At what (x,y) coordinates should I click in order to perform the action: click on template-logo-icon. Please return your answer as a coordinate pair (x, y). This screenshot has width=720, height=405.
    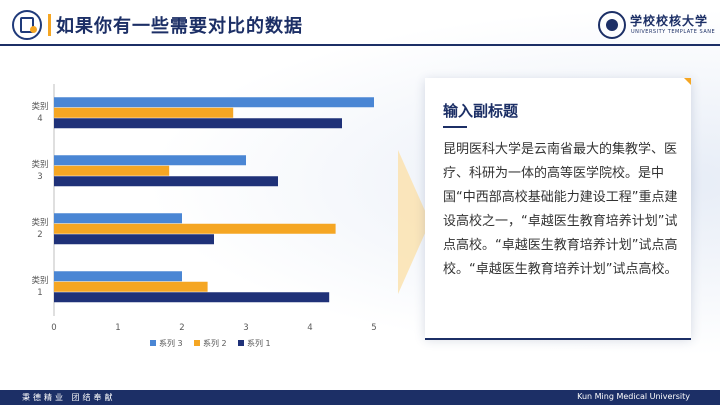
    Looking at the image, I should click on (27, 25).